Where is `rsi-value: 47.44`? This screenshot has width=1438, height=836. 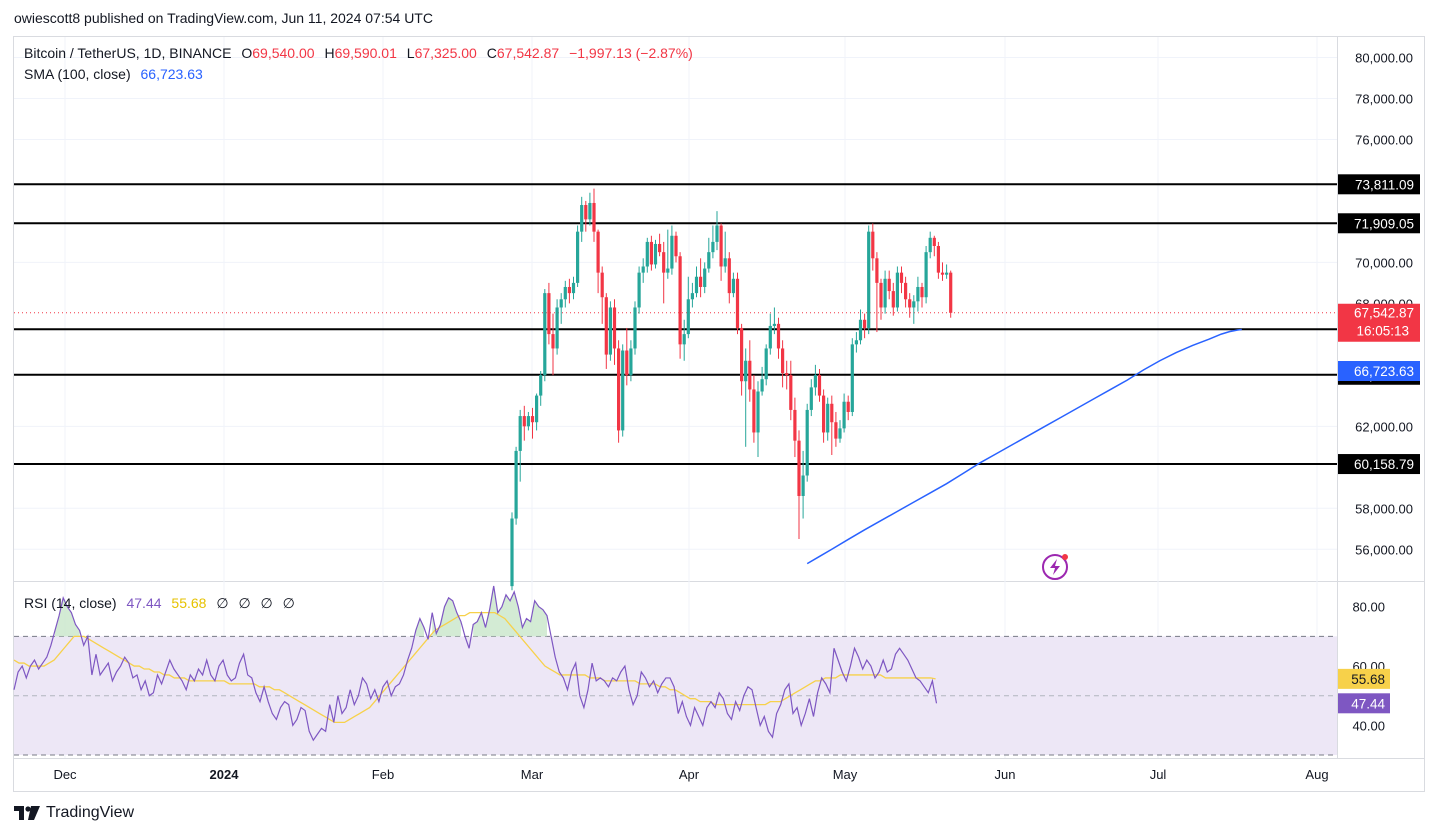 rsi-value: 47.44 is located at coordinates (144, 603).